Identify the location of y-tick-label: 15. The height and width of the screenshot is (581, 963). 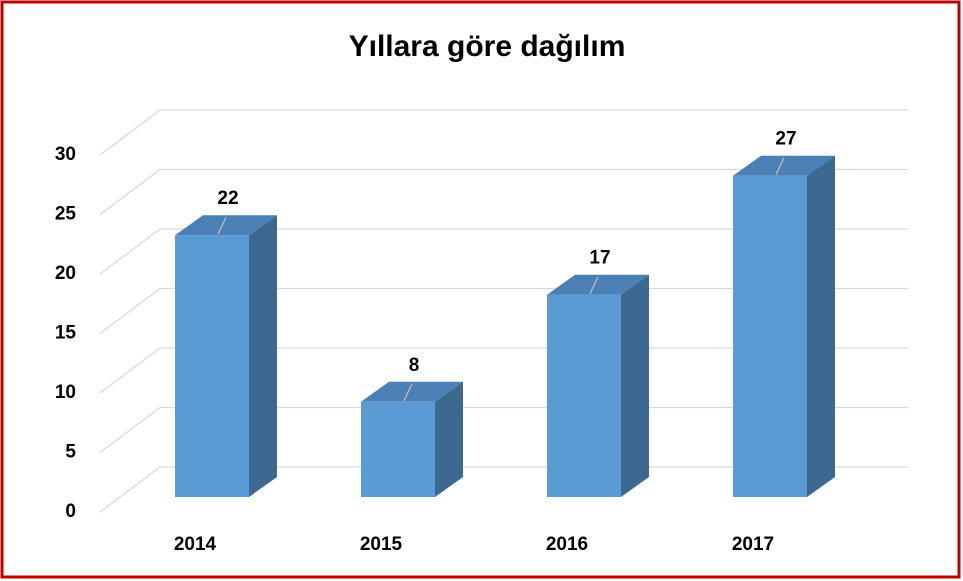
(66, 333).